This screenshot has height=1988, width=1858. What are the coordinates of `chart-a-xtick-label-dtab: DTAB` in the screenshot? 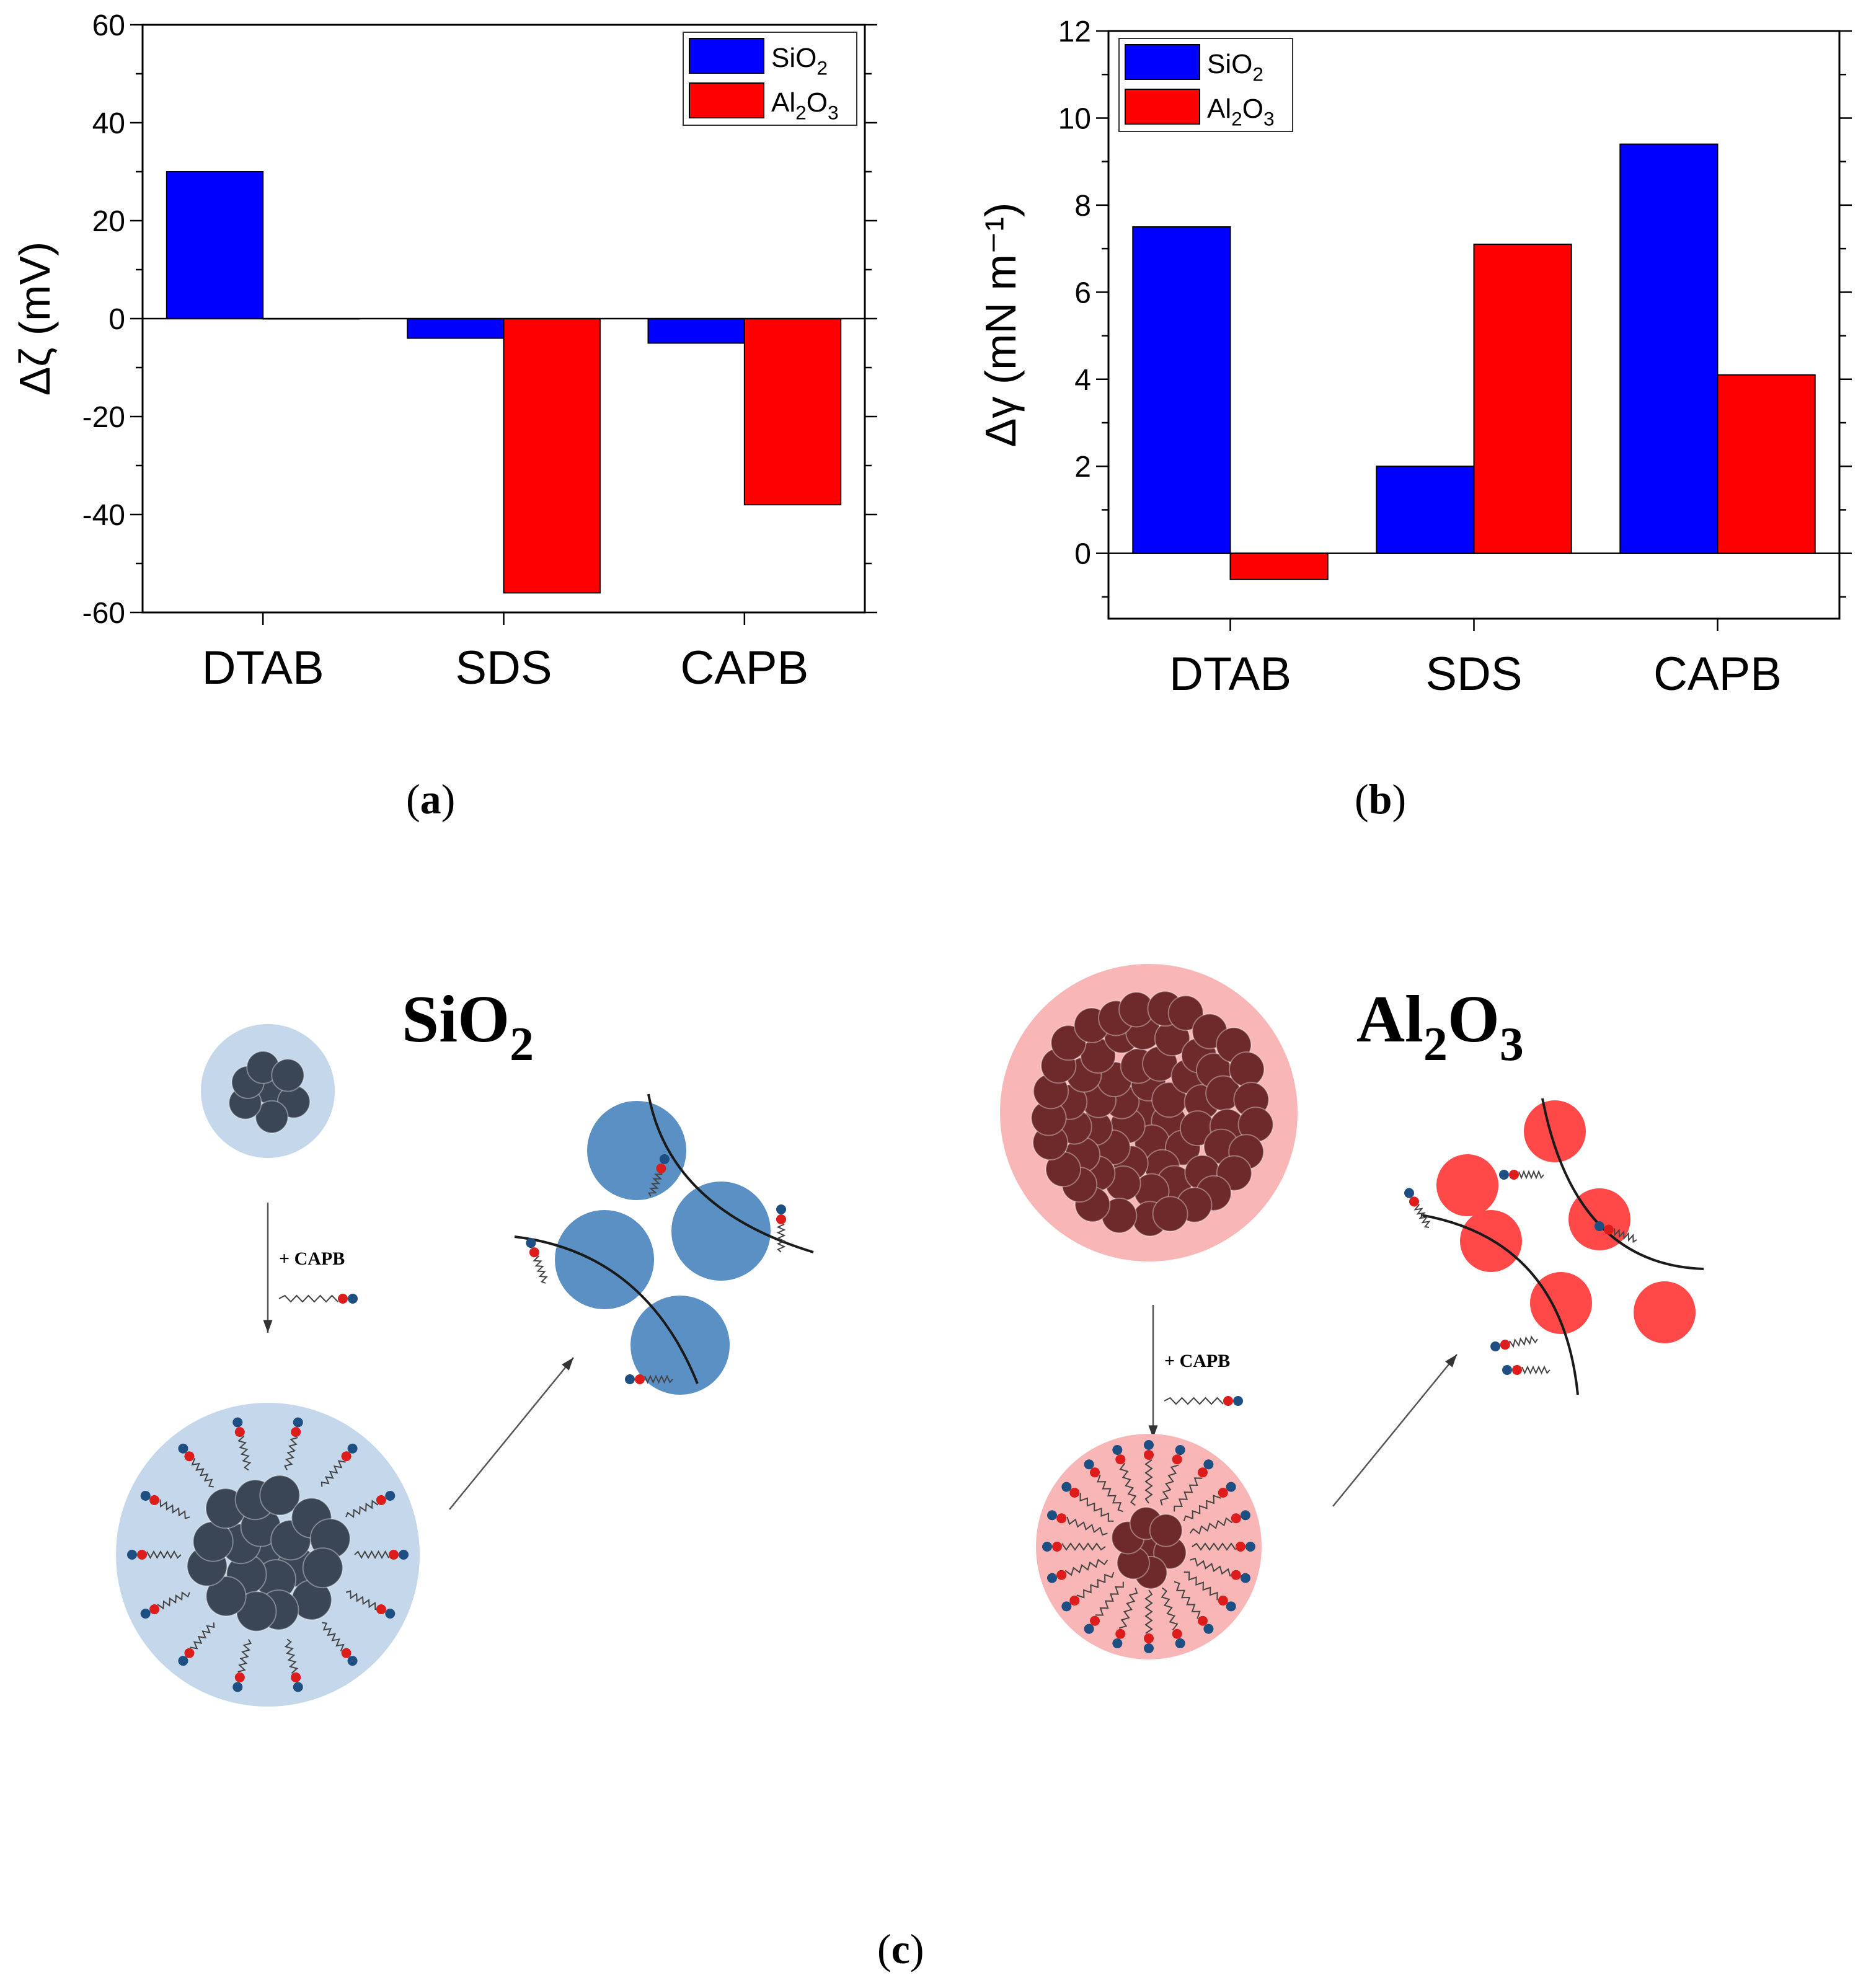 It's located at (263, 668).